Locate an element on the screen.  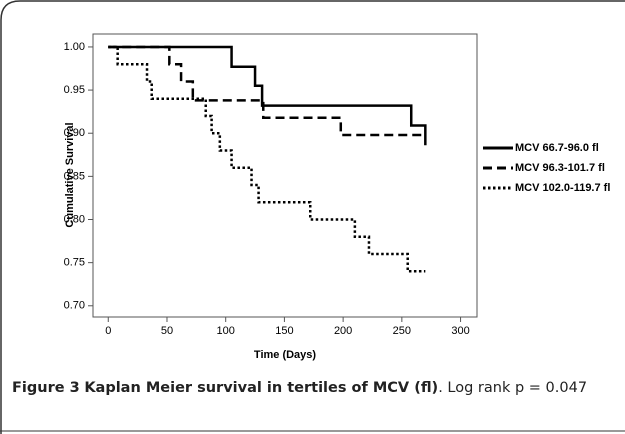
y-axis-title: Cumulative Survival is located at coordinates (70, 174).